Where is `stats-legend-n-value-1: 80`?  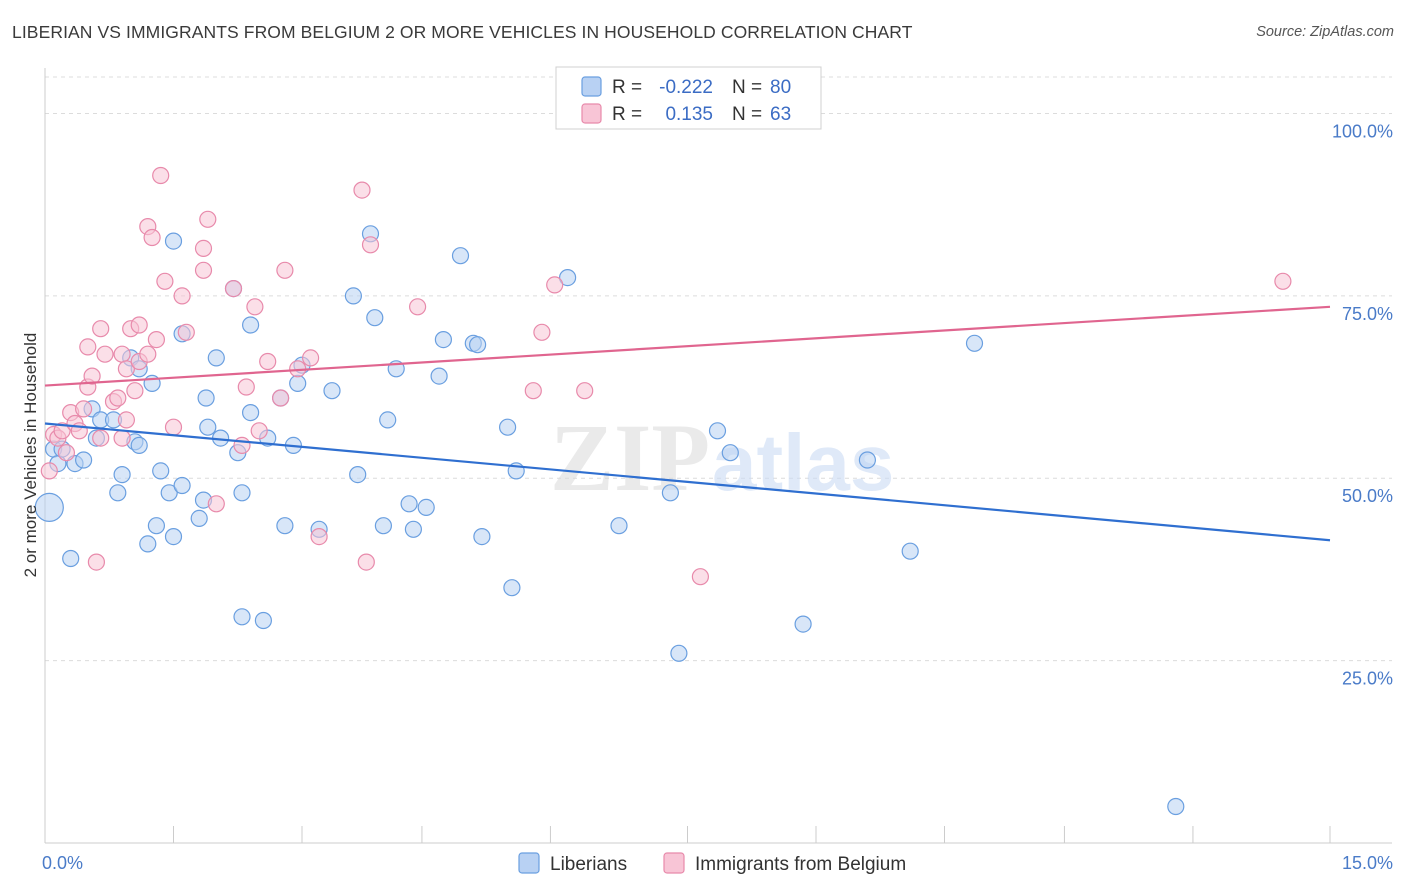
stats-legend-n-value-1: 80 is located at coordinates (780, 87).